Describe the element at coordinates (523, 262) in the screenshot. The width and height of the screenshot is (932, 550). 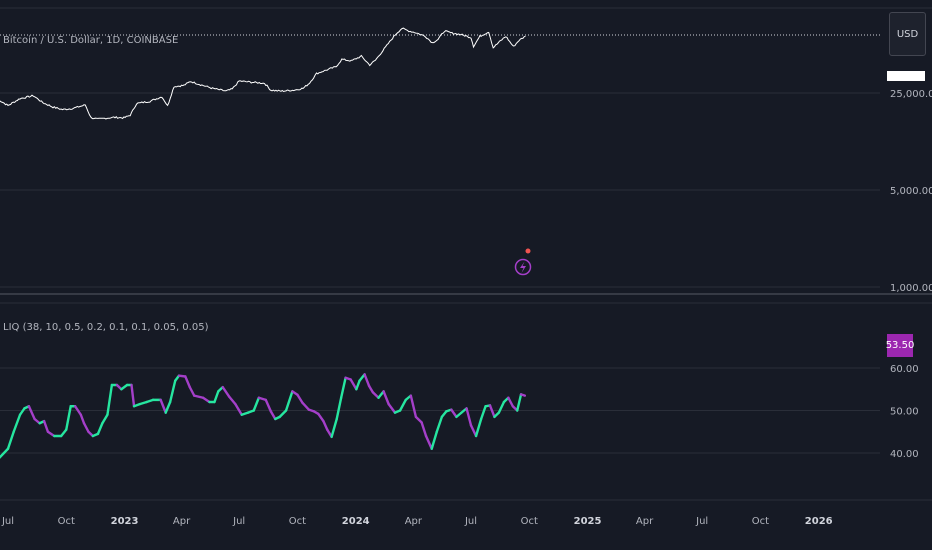
I see `lightning-bolt-icon` at that location.